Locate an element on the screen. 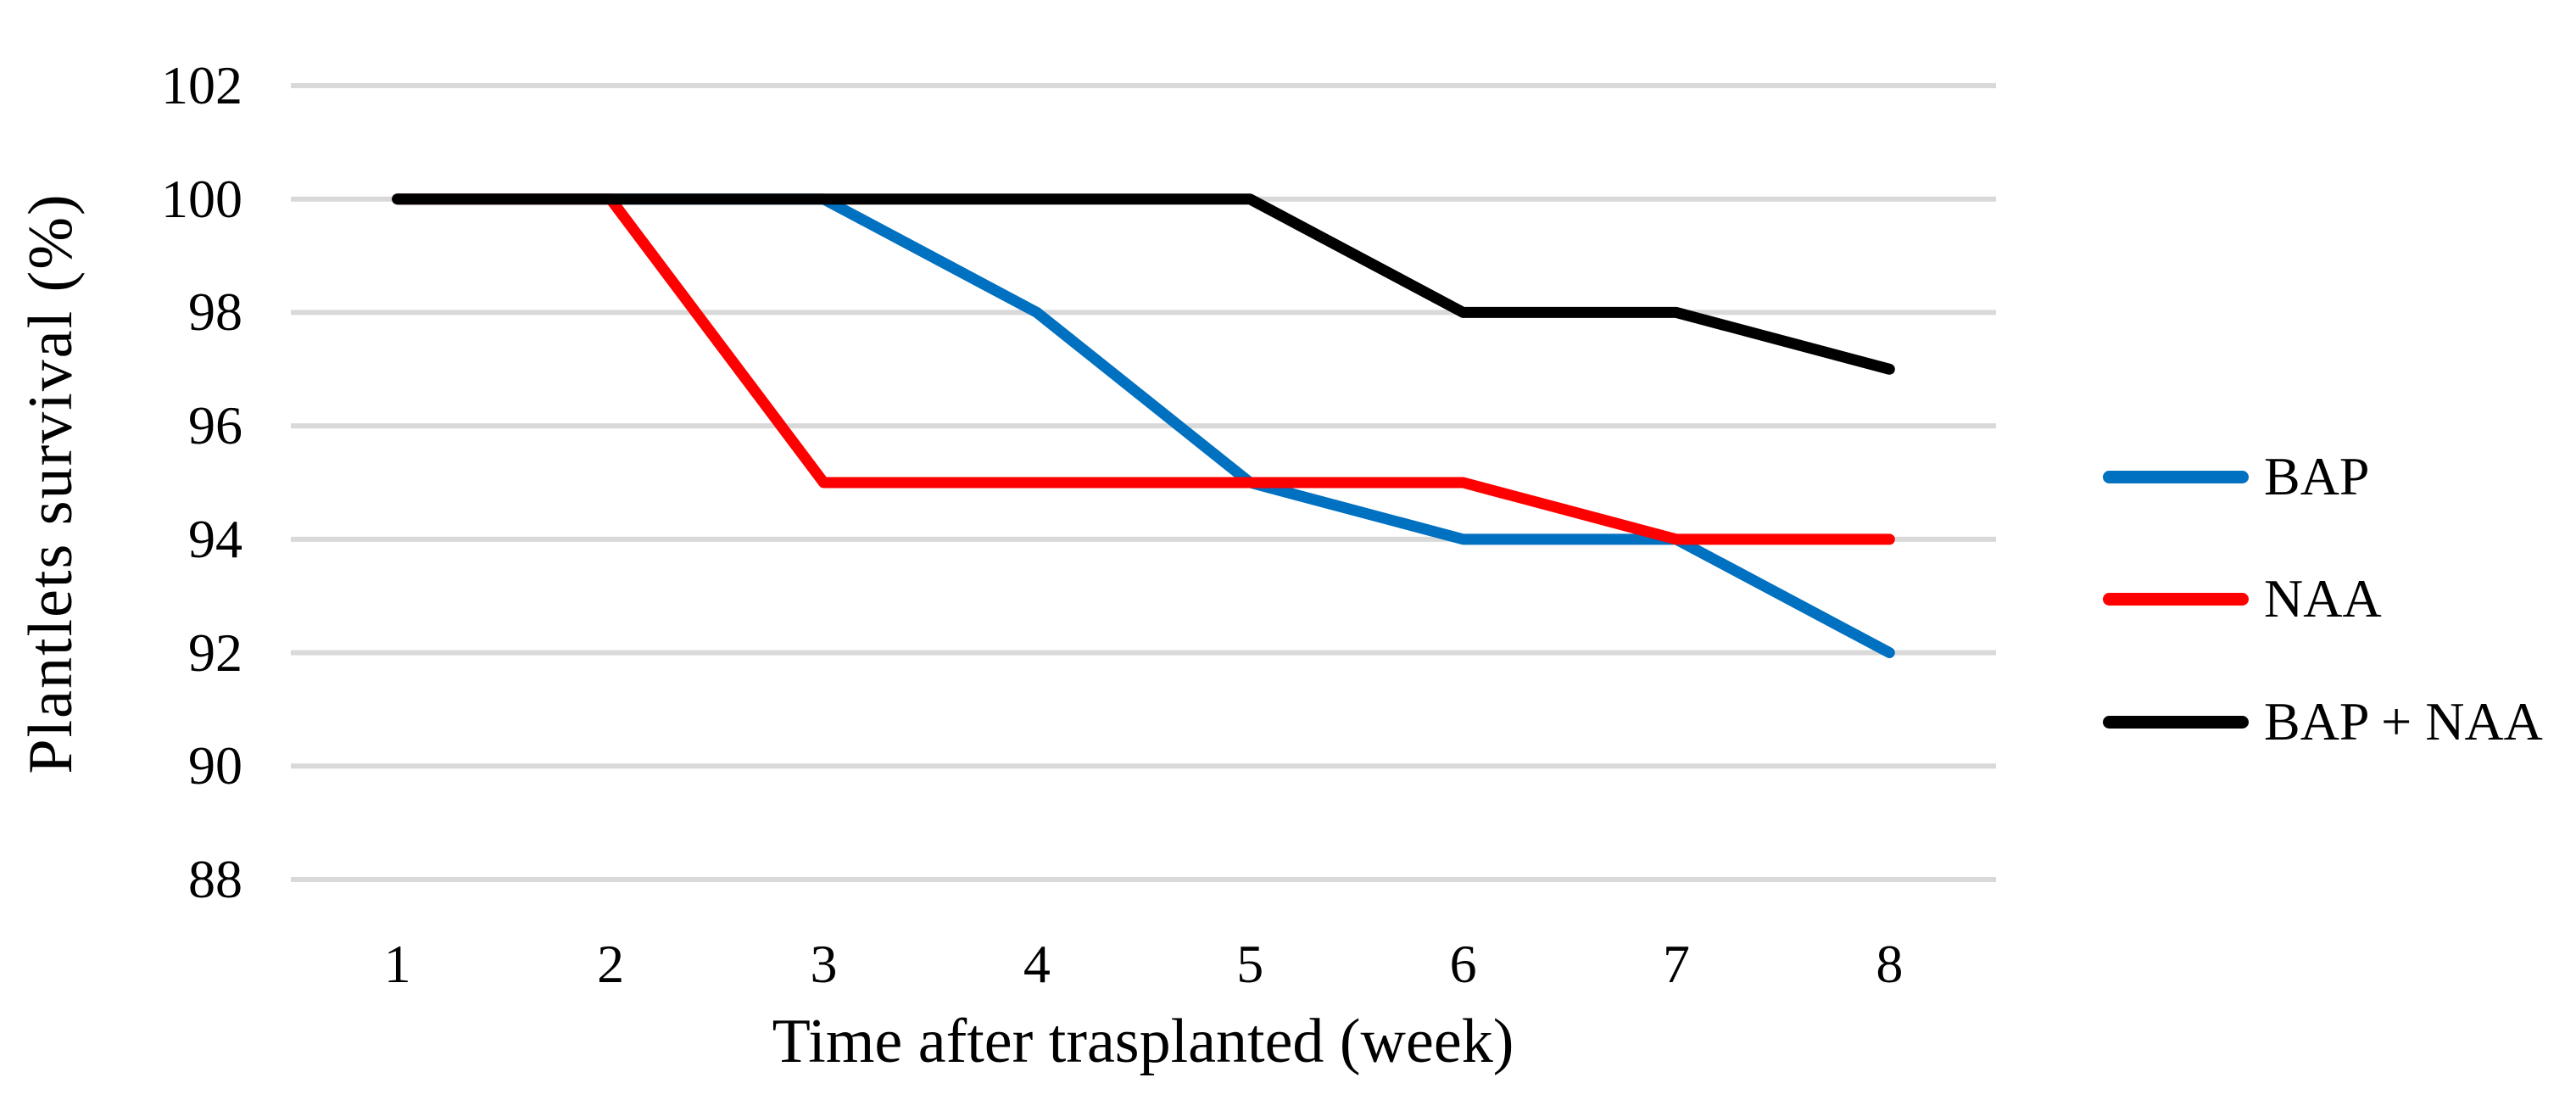 The height and width of the screenshot is (1100, 2576). y-axis-title: Plantlets survival (%) is located at coordinates (51, 483).